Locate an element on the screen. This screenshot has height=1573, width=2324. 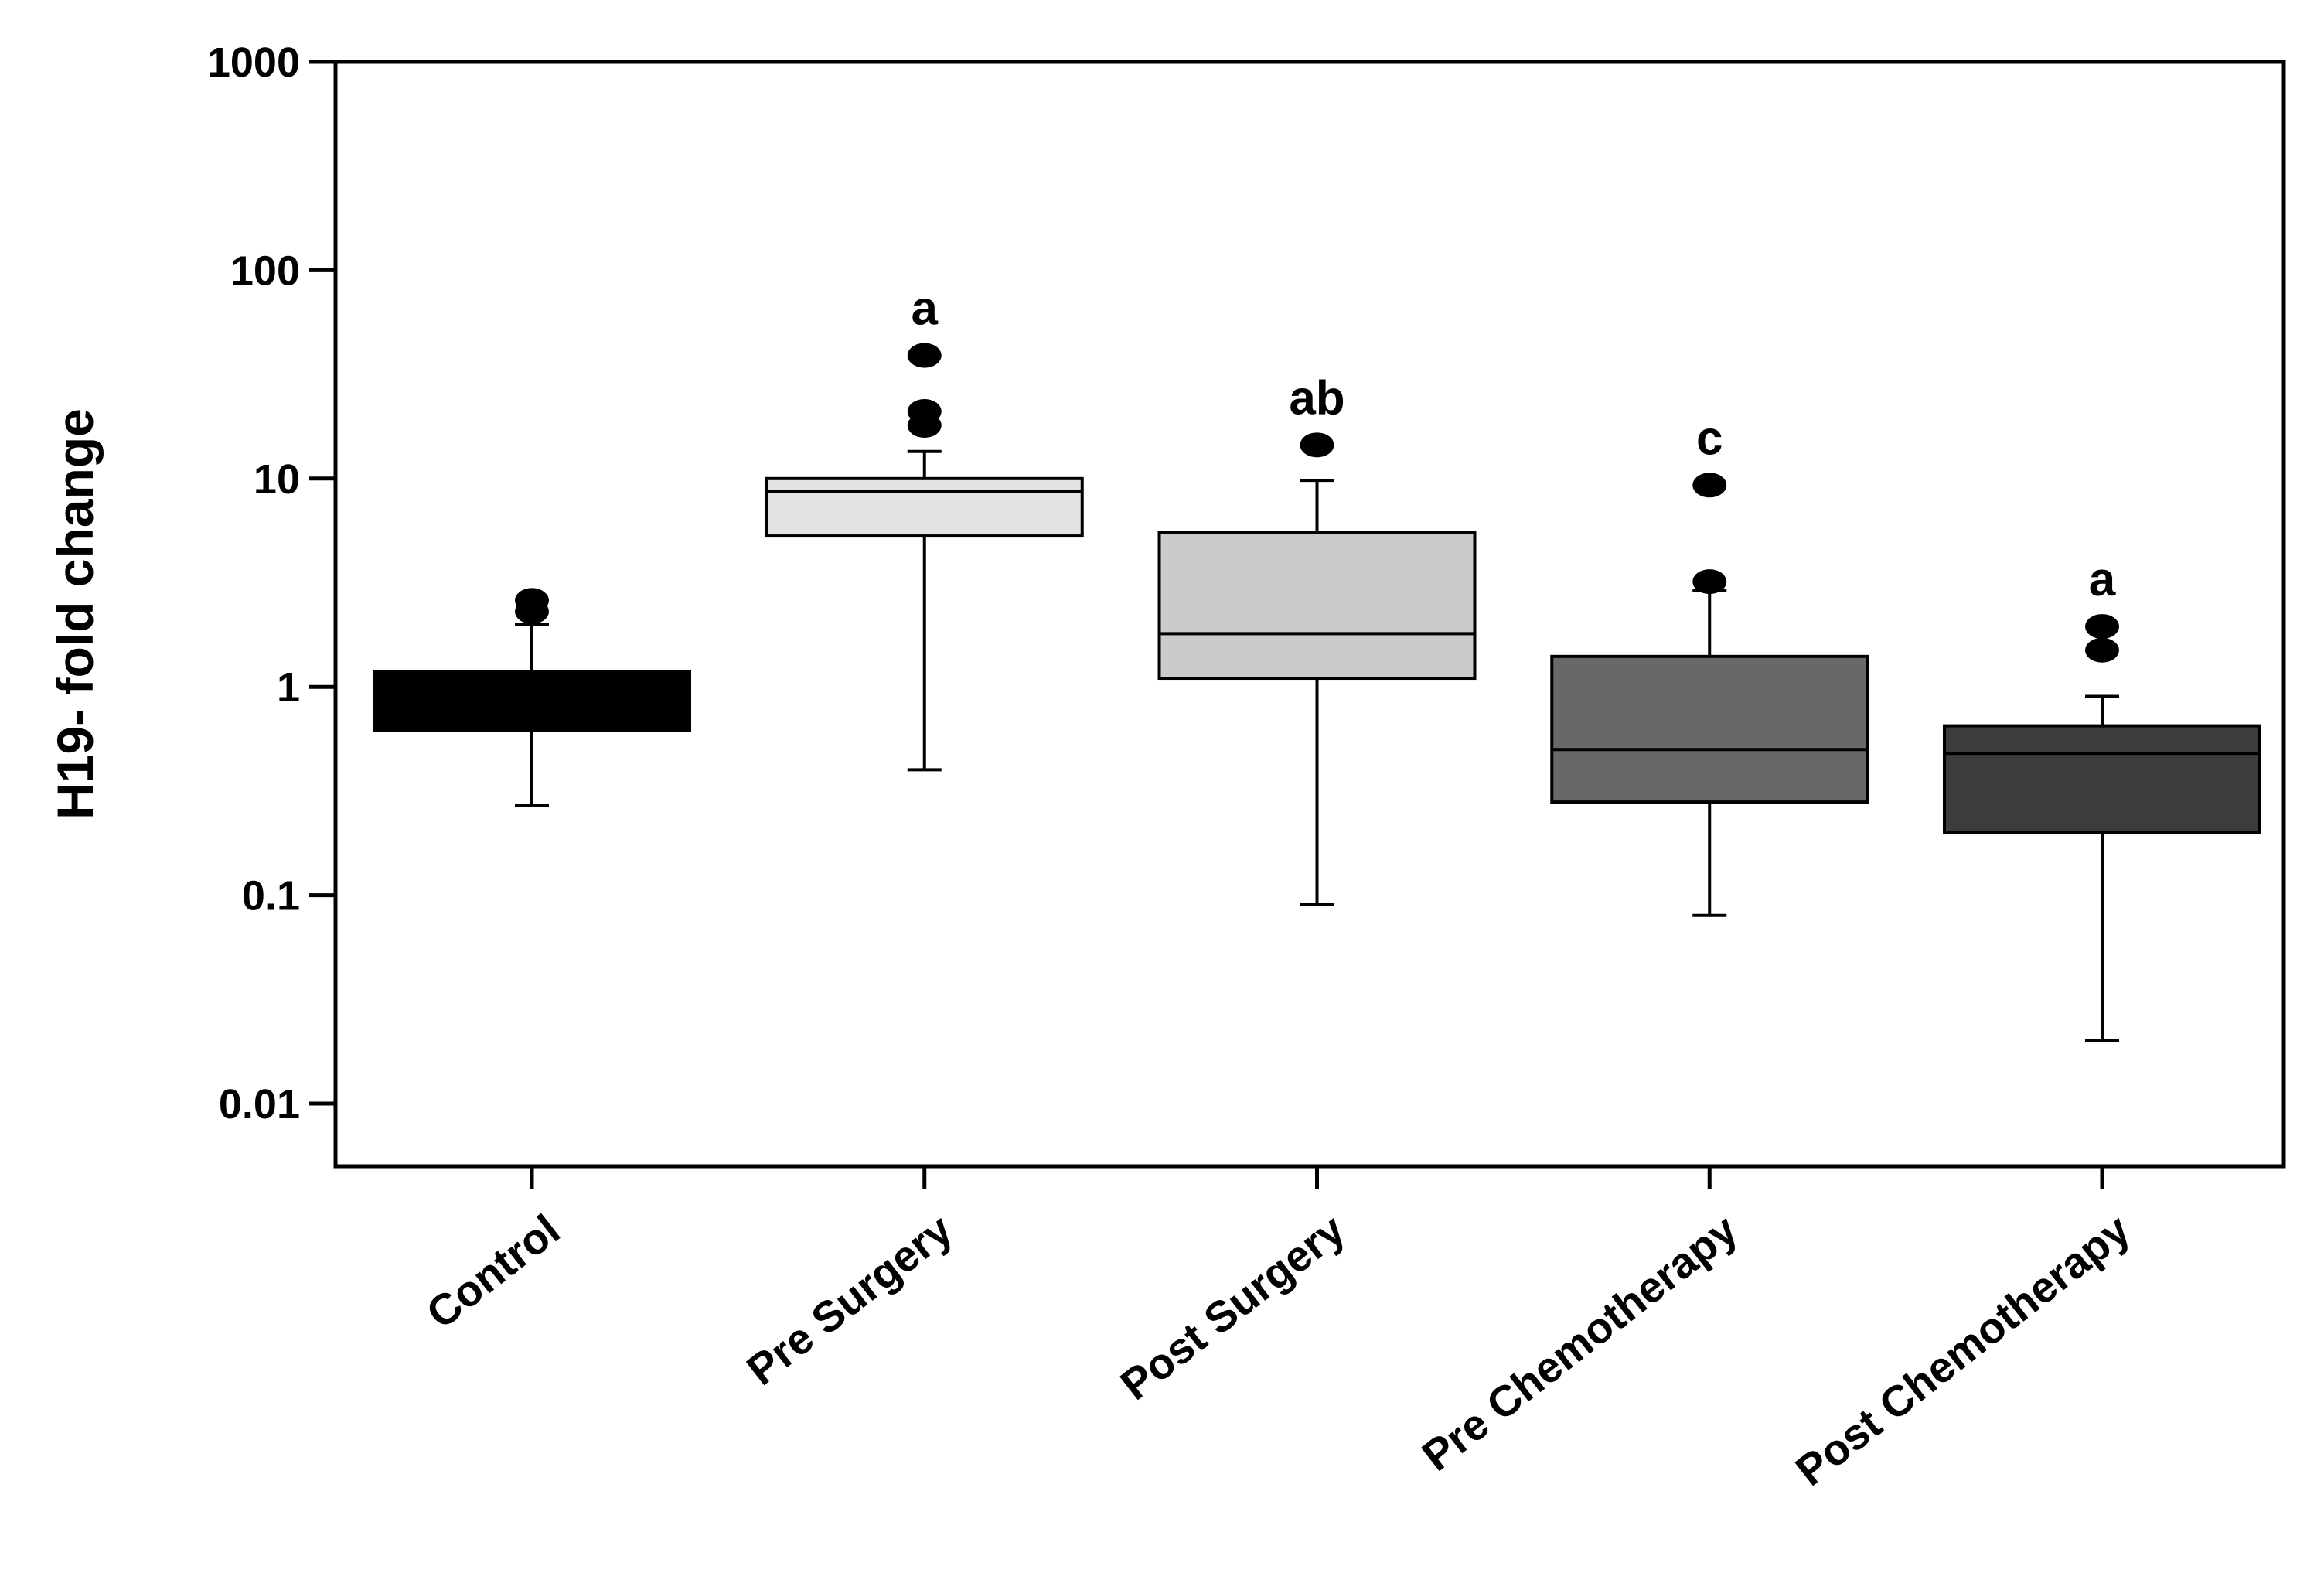
box-group: c is located at coordinates (1710, 664).